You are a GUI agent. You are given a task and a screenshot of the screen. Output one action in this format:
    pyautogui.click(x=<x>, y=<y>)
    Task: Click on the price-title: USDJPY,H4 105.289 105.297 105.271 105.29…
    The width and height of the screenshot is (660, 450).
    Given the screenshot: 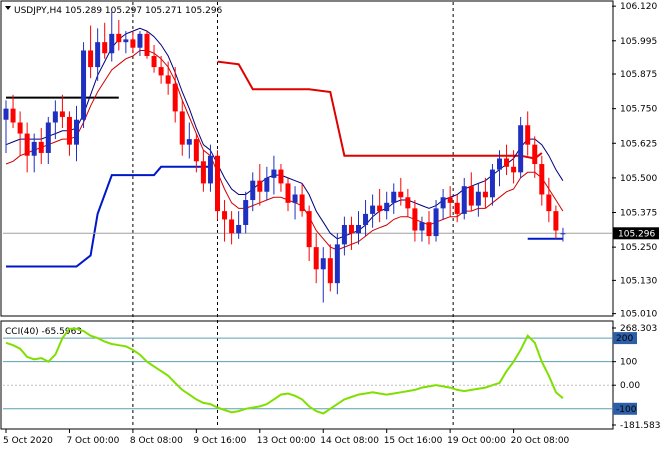 What is the action you would take?
    pyautogui.click(x=118, y=11)
    